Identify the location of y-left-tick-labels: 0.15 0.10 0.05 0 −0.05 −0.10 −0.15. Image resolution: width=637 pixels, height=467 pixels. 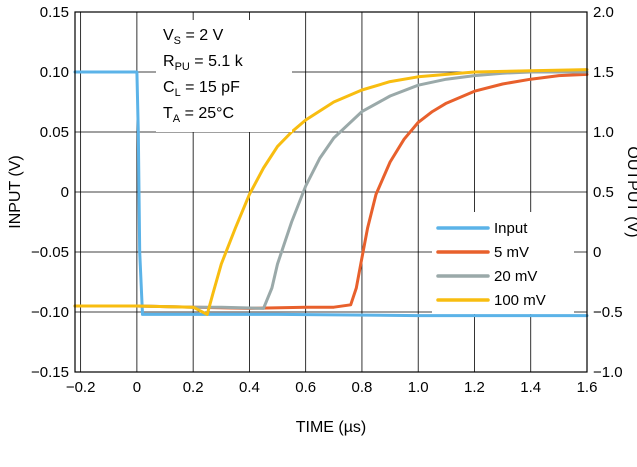
(50, 192).